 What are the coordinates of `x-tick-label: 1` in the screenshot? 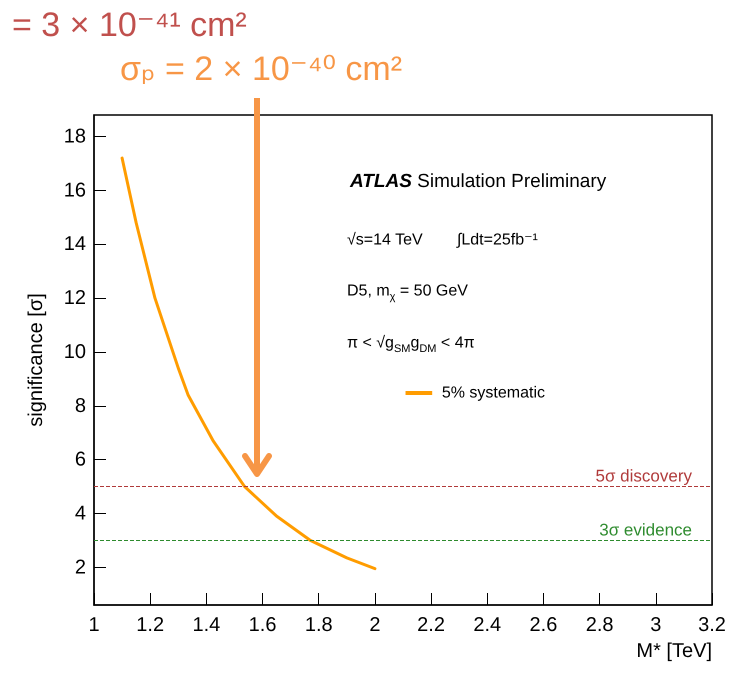 It's located at (94, 625).